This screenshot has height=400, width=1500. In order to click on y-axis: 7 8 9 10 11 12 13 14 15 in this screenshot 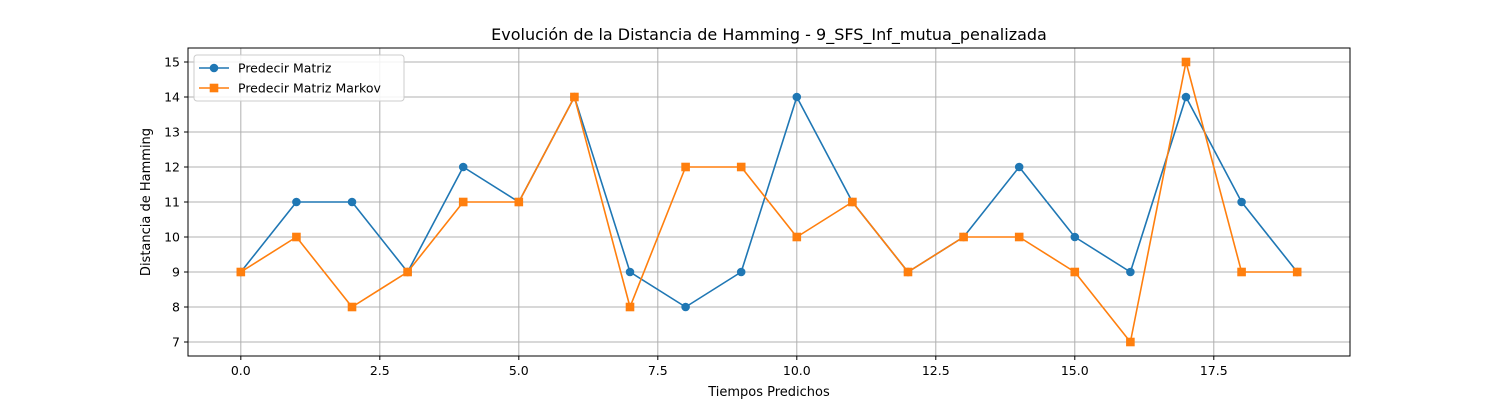, I will do `click(176, 202)`.